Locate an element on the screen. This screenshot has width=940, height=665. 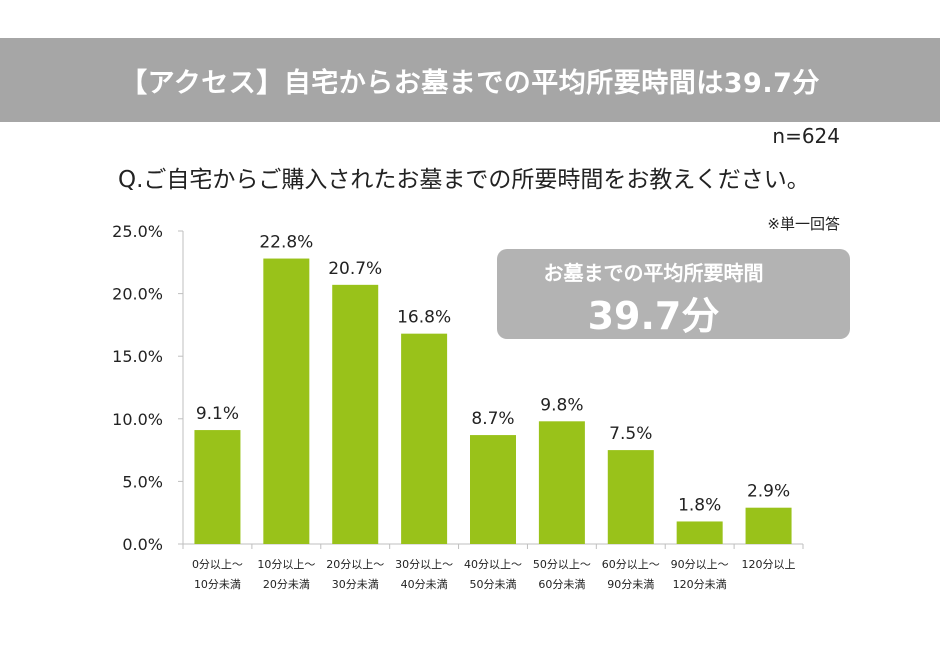
data-label: 7.5% is located at coordinates (630, 434).